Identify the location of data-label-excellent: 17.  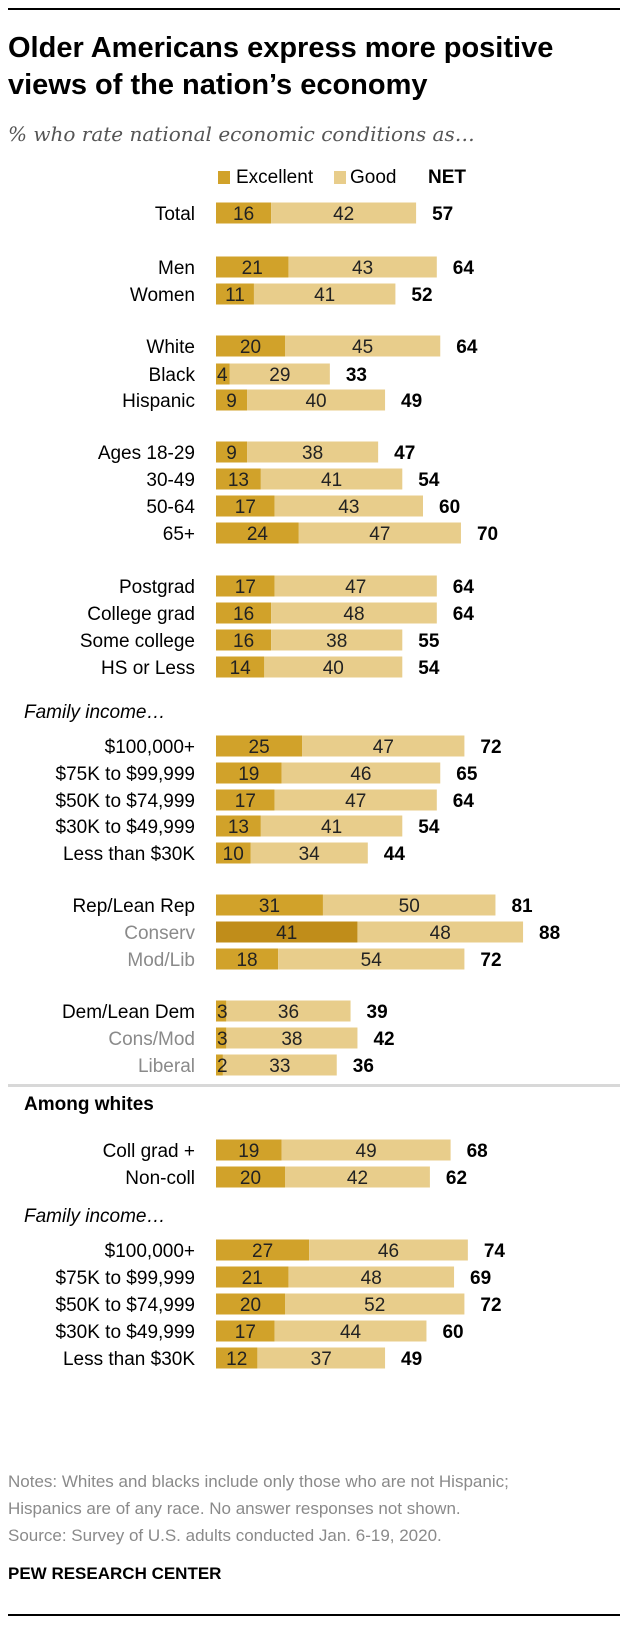
(245, 587).